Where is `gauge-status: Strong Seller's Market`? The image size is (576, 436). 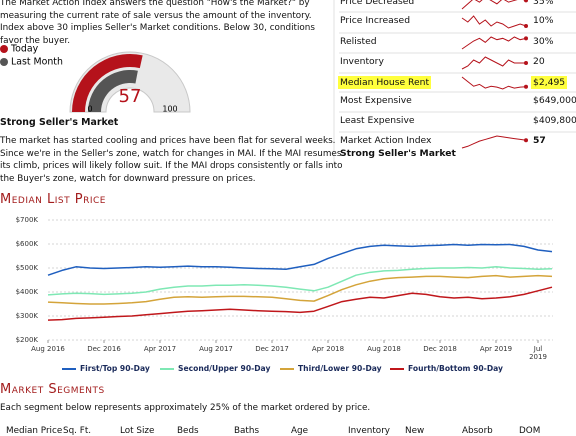
gauge-status: Strong Seller's Market is located at coordinates (59, 122).